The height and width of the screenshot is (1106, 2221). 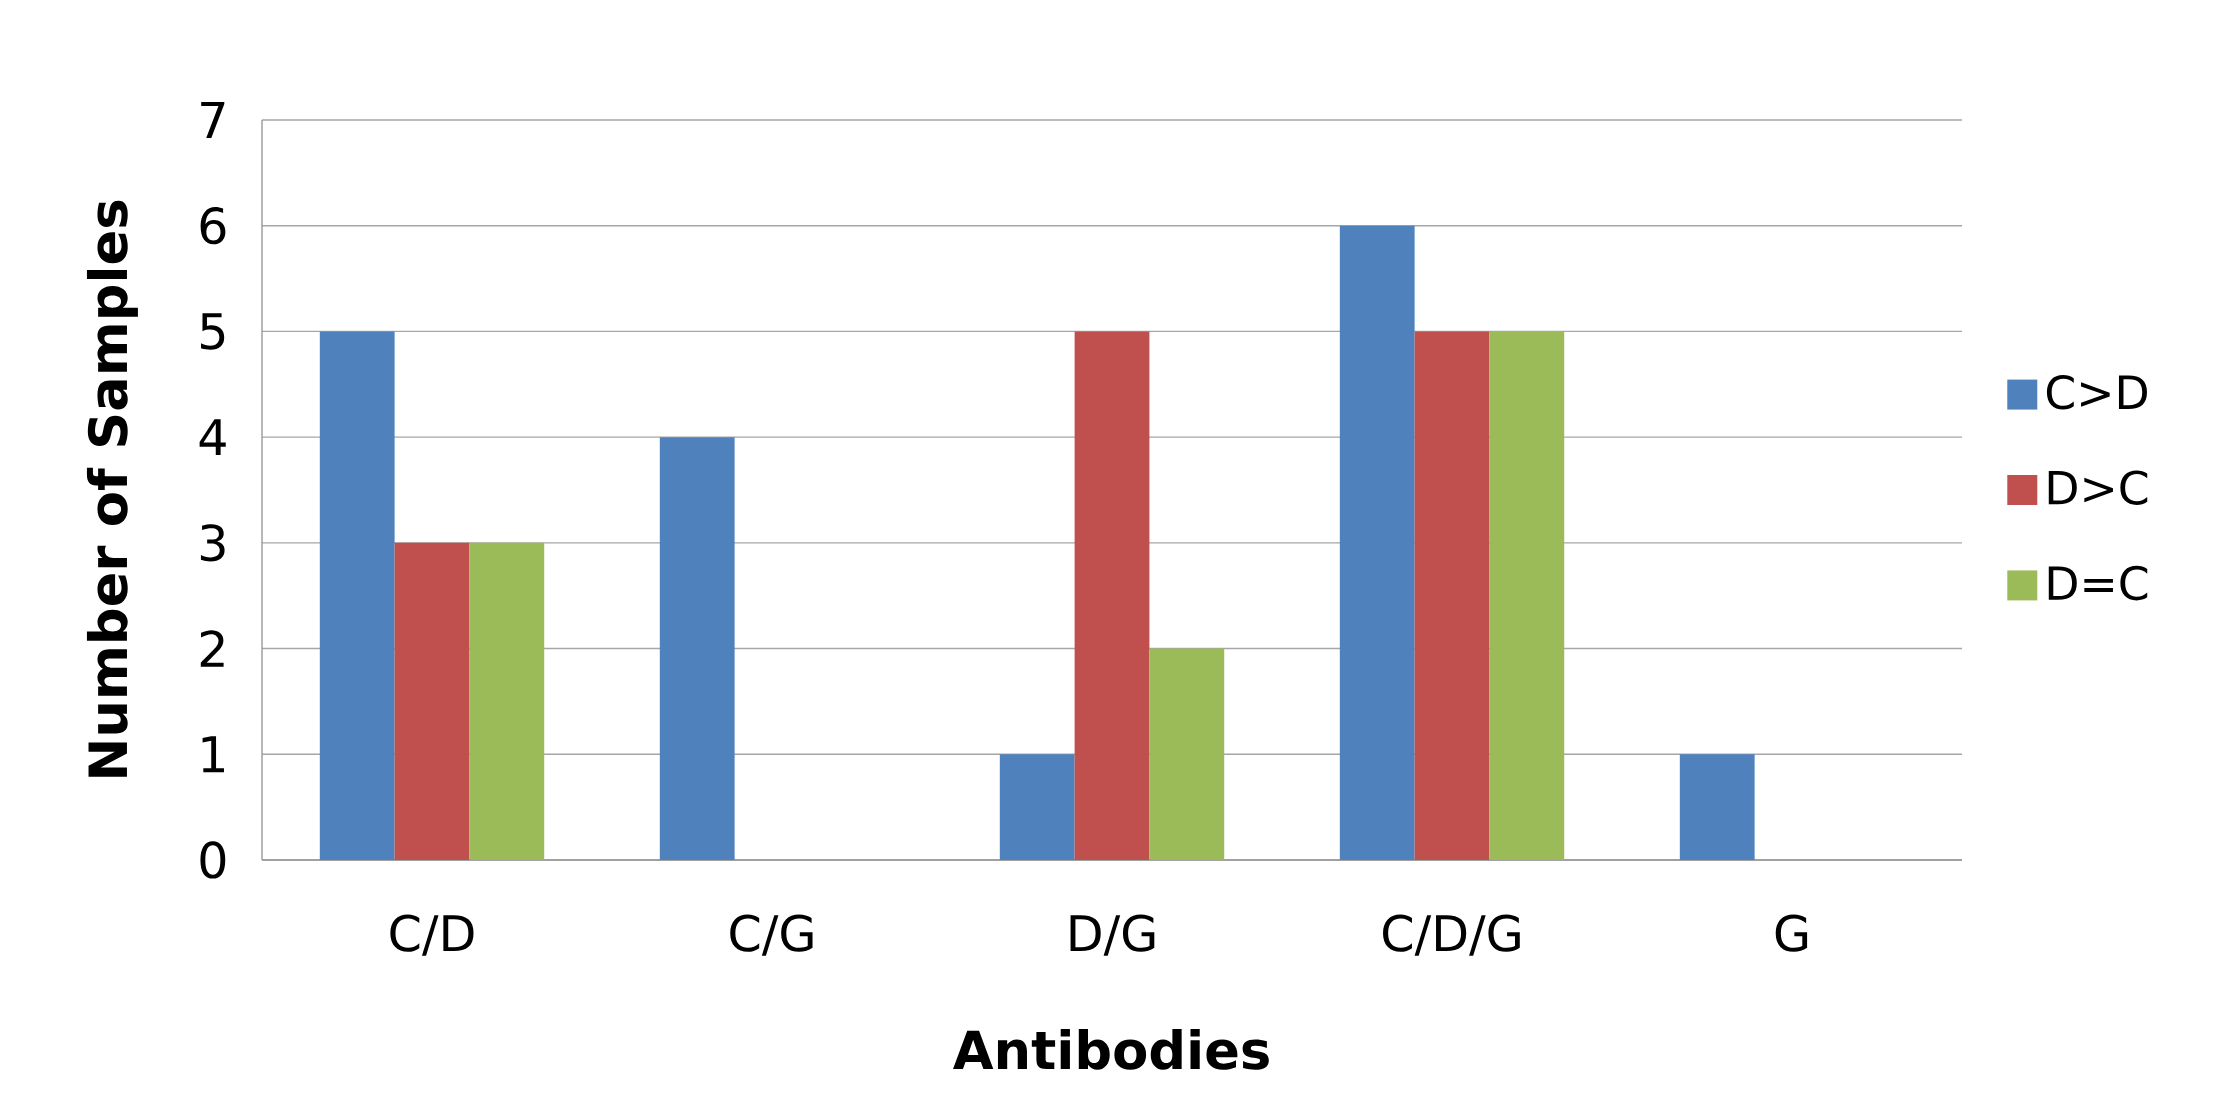 What do you see at coordinates (2098, 583) in the screenshot?
I see `legend-label: D=C` at bounding box center [2098, 583].